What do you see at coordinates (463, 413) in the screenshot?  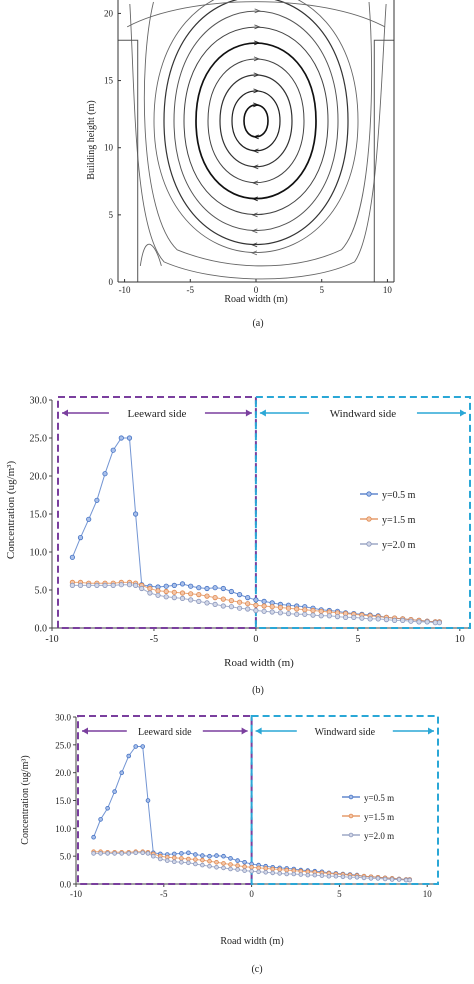 I see `windward-arrow-right-head` at bounding box center [463, 413].